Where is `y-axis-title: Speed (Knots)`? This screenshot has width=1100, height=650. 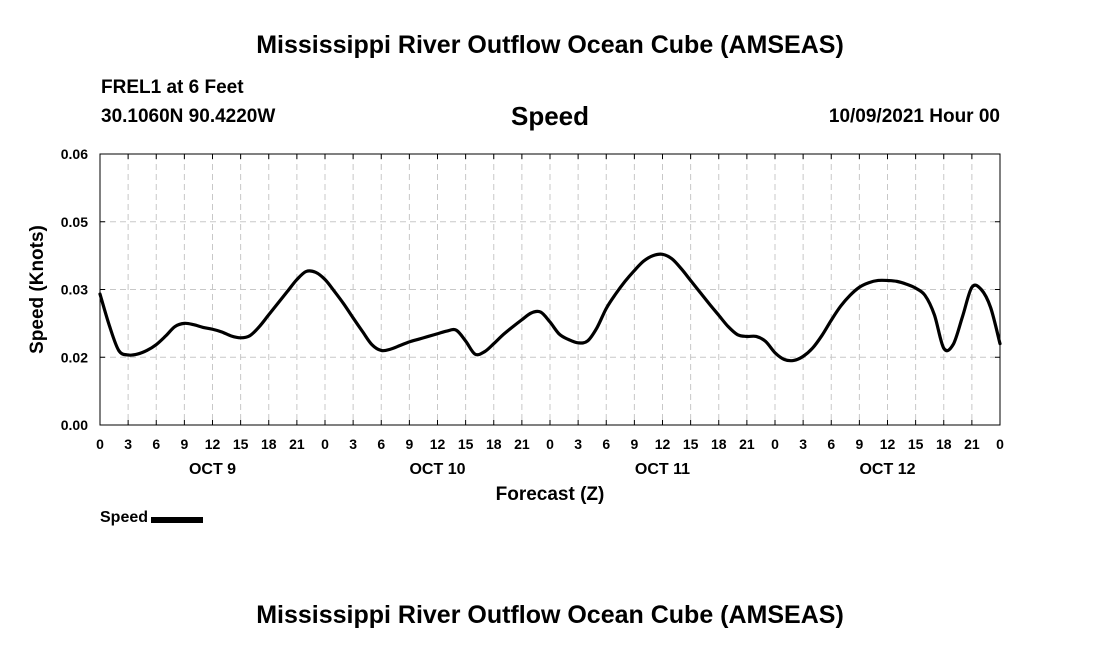 y-axis-title: Speed (Knots) is located at coordinates (37, 289).